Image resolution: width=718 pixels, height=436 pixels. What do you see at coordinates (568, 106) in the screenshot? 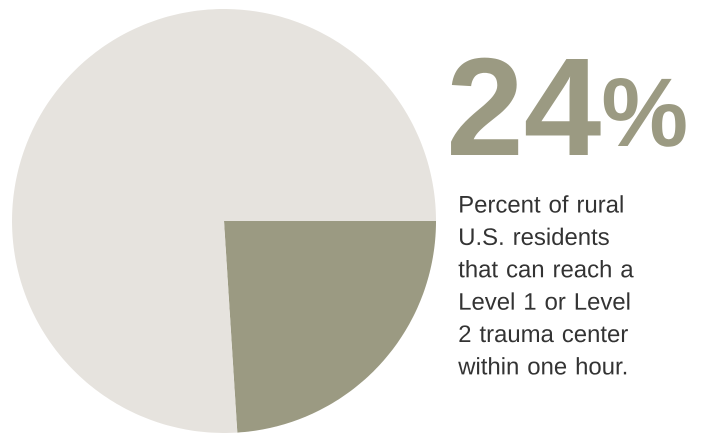
I see `data-label: 24$^{%}$` at bounding box center [568, 106].